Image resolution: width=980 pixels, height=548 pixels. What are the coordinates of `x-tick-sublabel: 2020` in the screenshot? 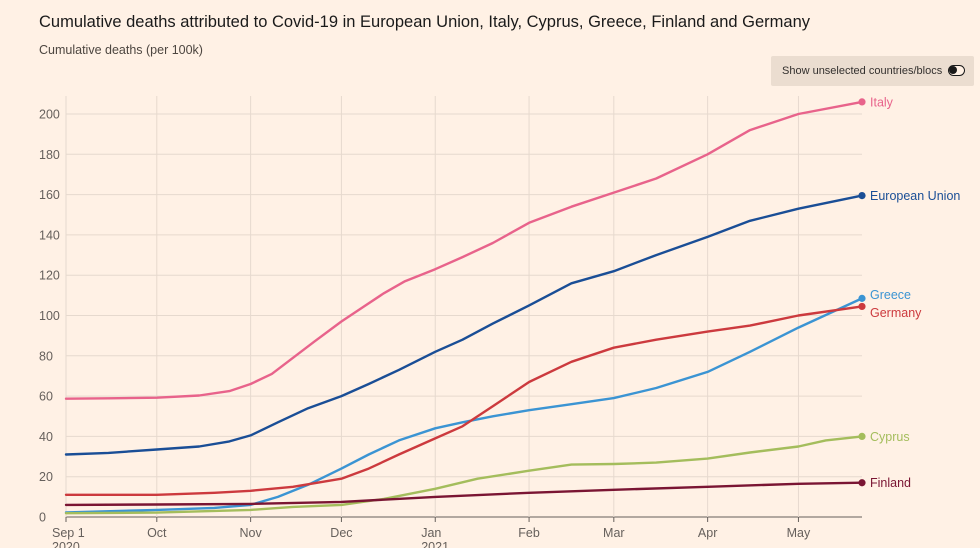 It's located at (66, 544).